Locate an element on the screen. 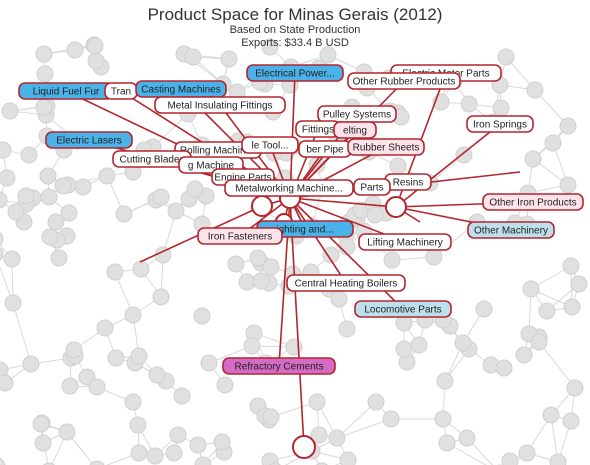 The width and height of the screenshot is (590, 465). product-label-metal-insulating-fittings: Metal Insulating Fittings is located at coordinates (220, 105).